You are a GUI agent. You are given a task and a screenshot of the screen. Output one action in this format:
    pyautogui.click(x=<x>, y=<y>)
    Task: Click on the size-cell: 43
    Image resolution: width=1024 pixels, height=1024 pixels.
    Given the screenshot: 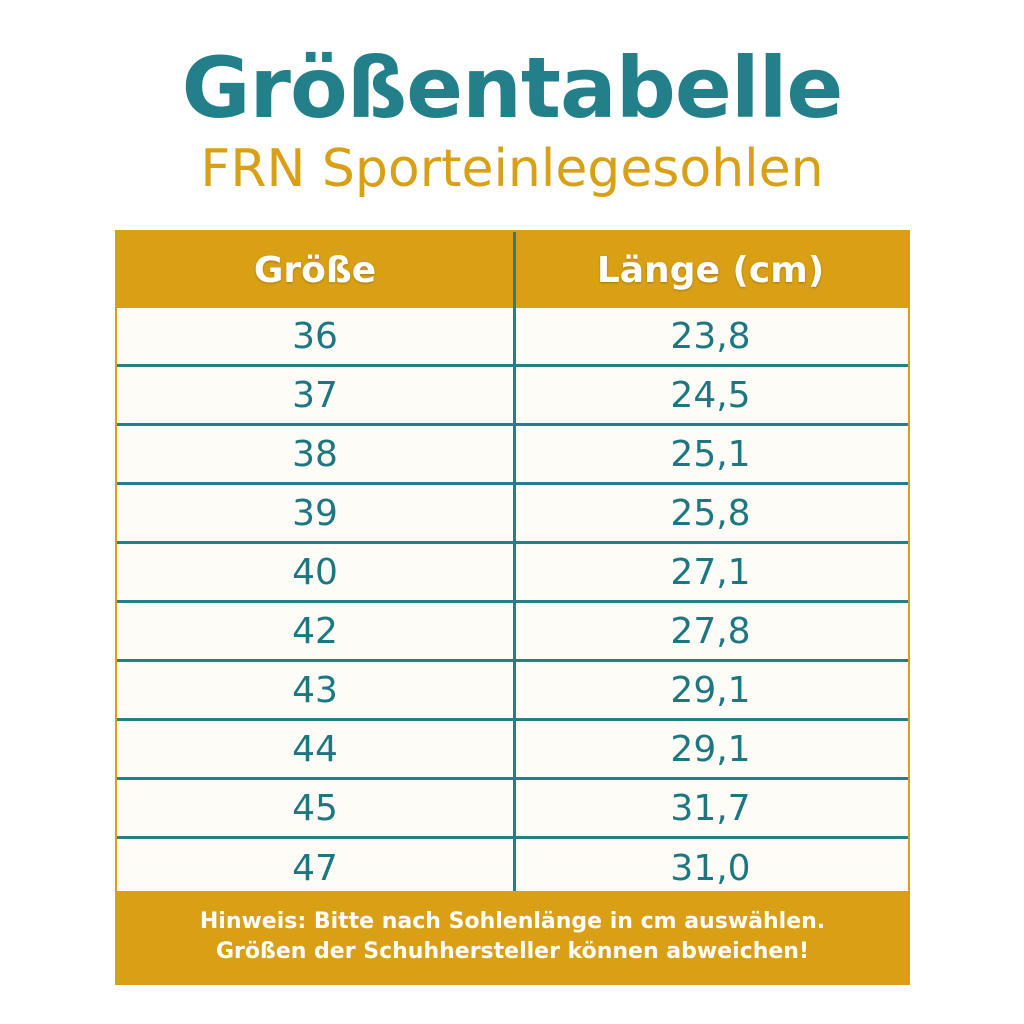 What is the action you would take?
    pyautogui.click(x=315, y=690)
    